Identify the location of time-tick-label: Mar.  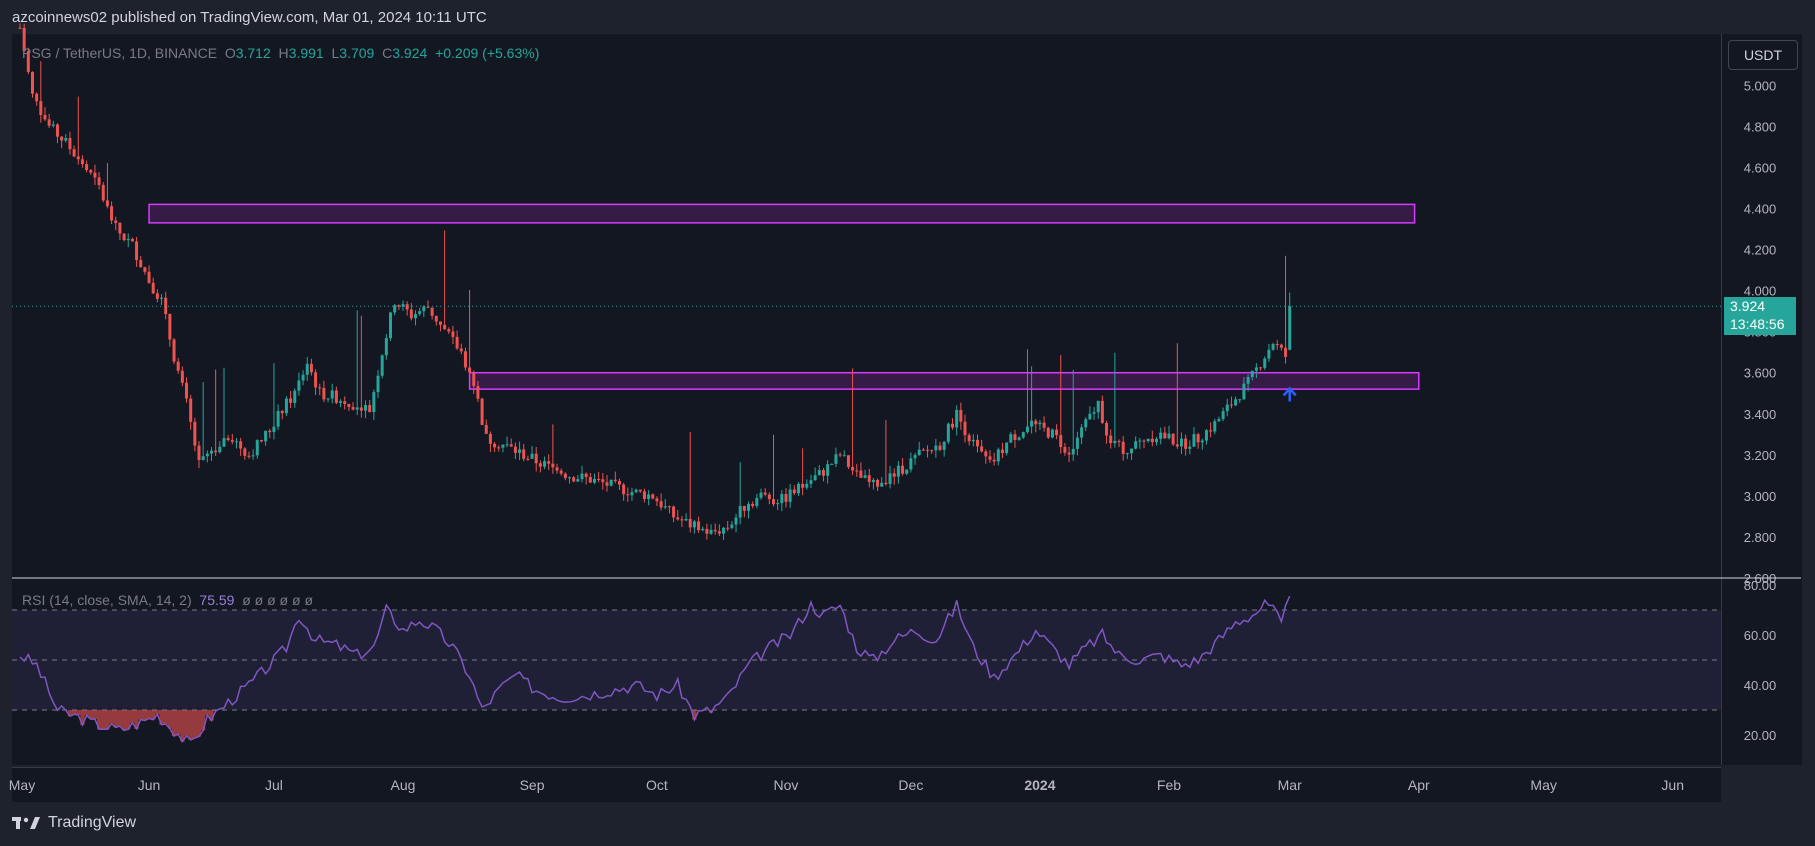
(1290, 785).